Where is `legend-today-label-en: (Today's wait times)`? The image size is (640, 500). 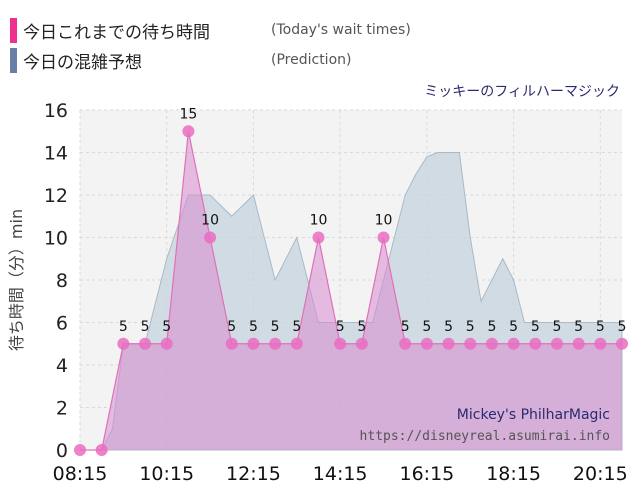 legend-today-label-en: (Today's wait times) is located at coordinates (341, 30).